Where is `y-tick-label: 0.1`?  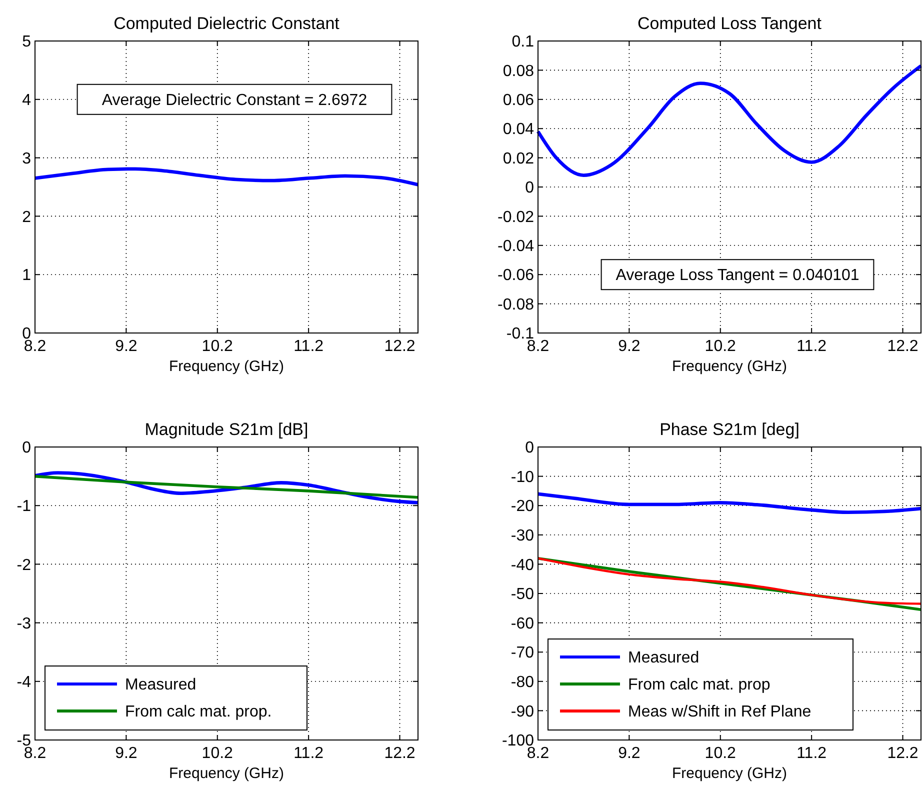
y-tick-label: 0.1 is located at coordinates (523, 42).